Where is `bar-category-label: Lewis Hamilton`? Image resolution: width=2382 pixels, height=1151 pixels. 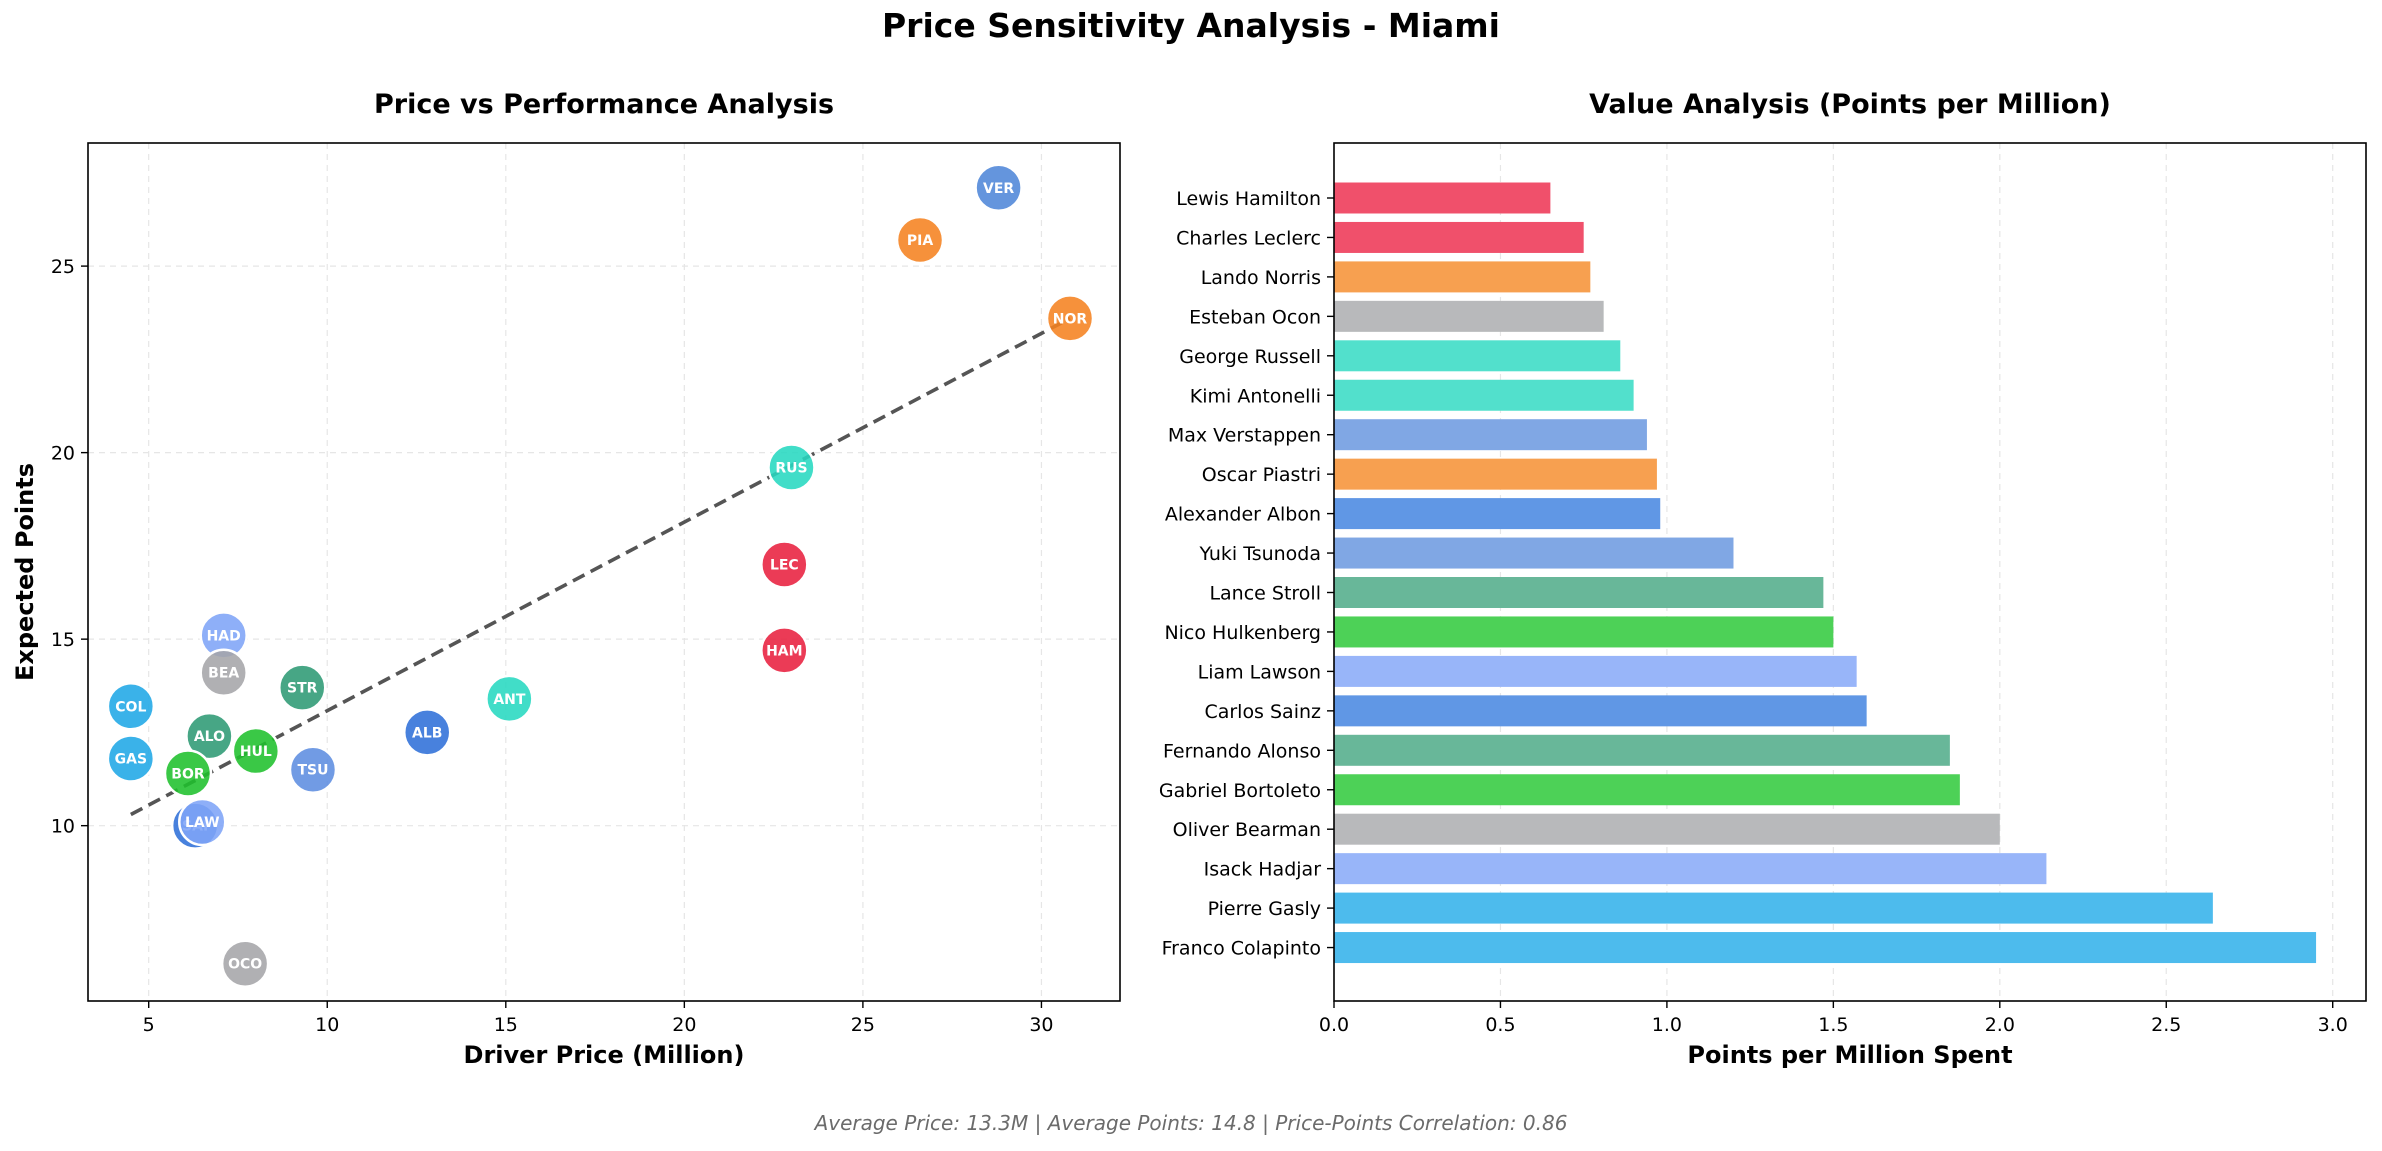 bar-category-label: Lewis Hamilton is located at coordinates (1248, 199).